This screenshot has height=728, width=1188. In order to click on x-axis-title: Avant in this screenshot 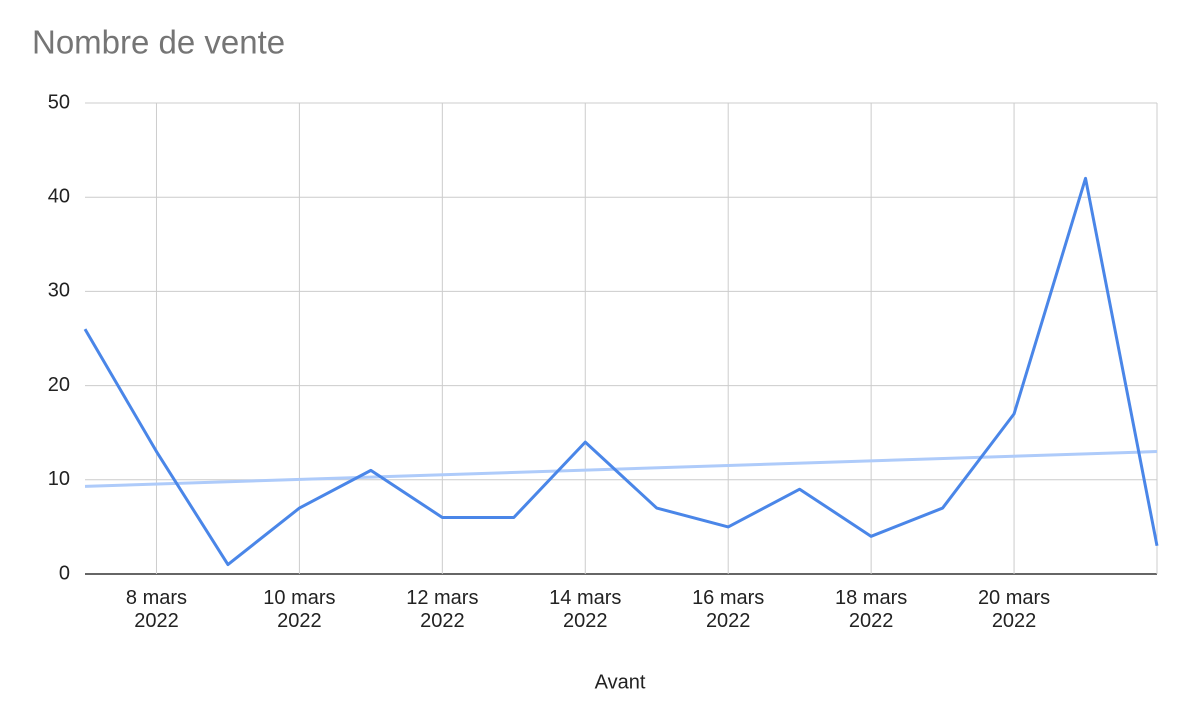, I will do `click(620, 682)`.